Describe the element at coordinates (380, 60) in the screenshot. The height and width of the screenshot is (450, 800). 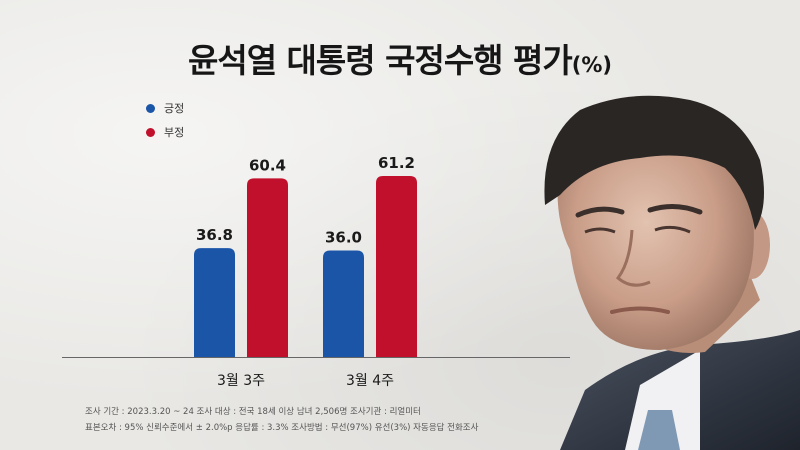
I see `title-text: 윤석열 대통령 국정수행 평가` at that location.